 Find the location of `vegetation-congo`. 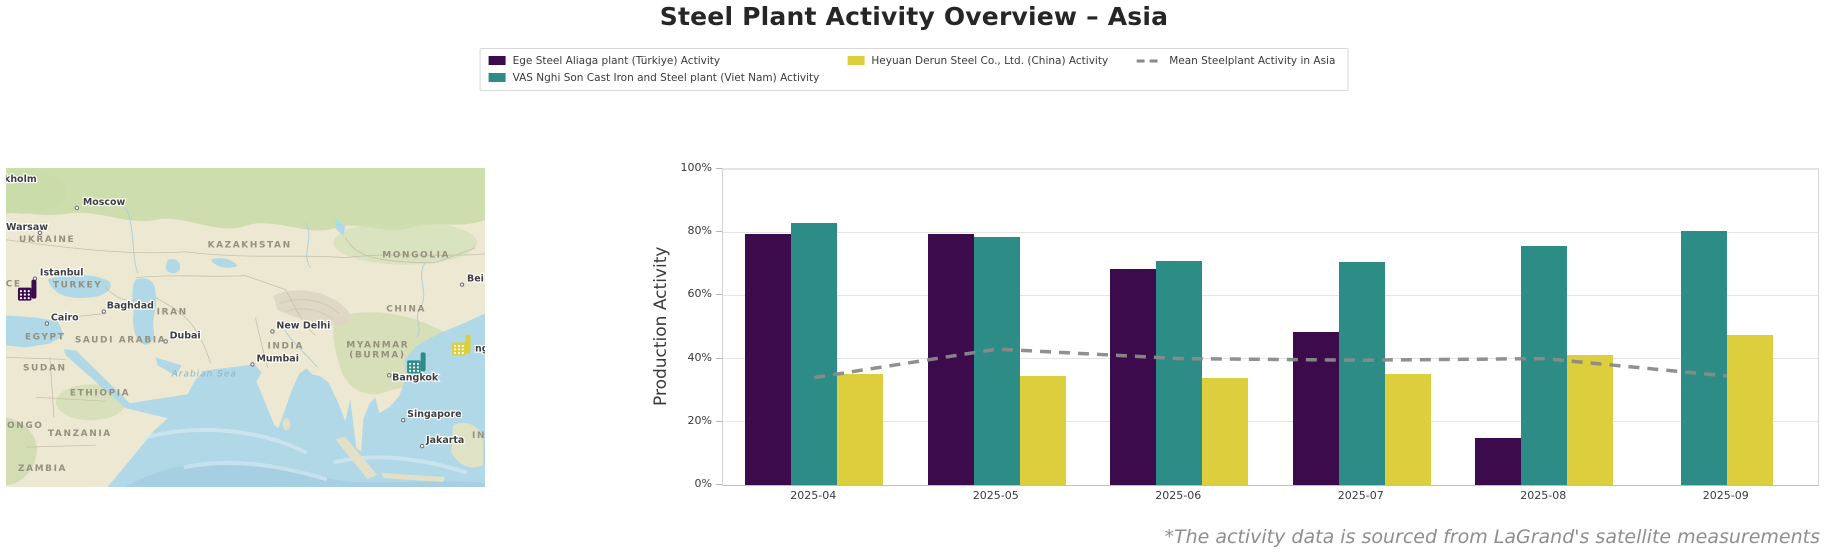

vegetation-congo is located at coordinates (21, 451).